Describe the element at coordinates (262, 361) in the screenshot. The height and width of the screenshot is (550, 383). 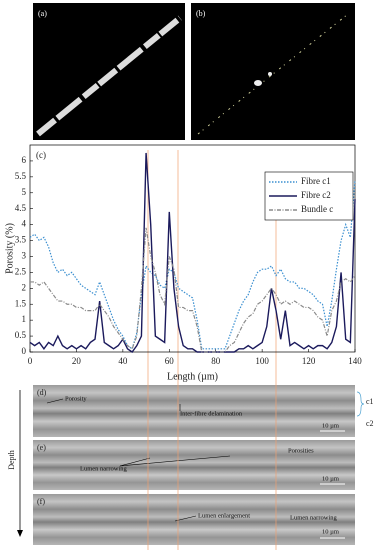
I see `x-tick-label: 100` at that location.